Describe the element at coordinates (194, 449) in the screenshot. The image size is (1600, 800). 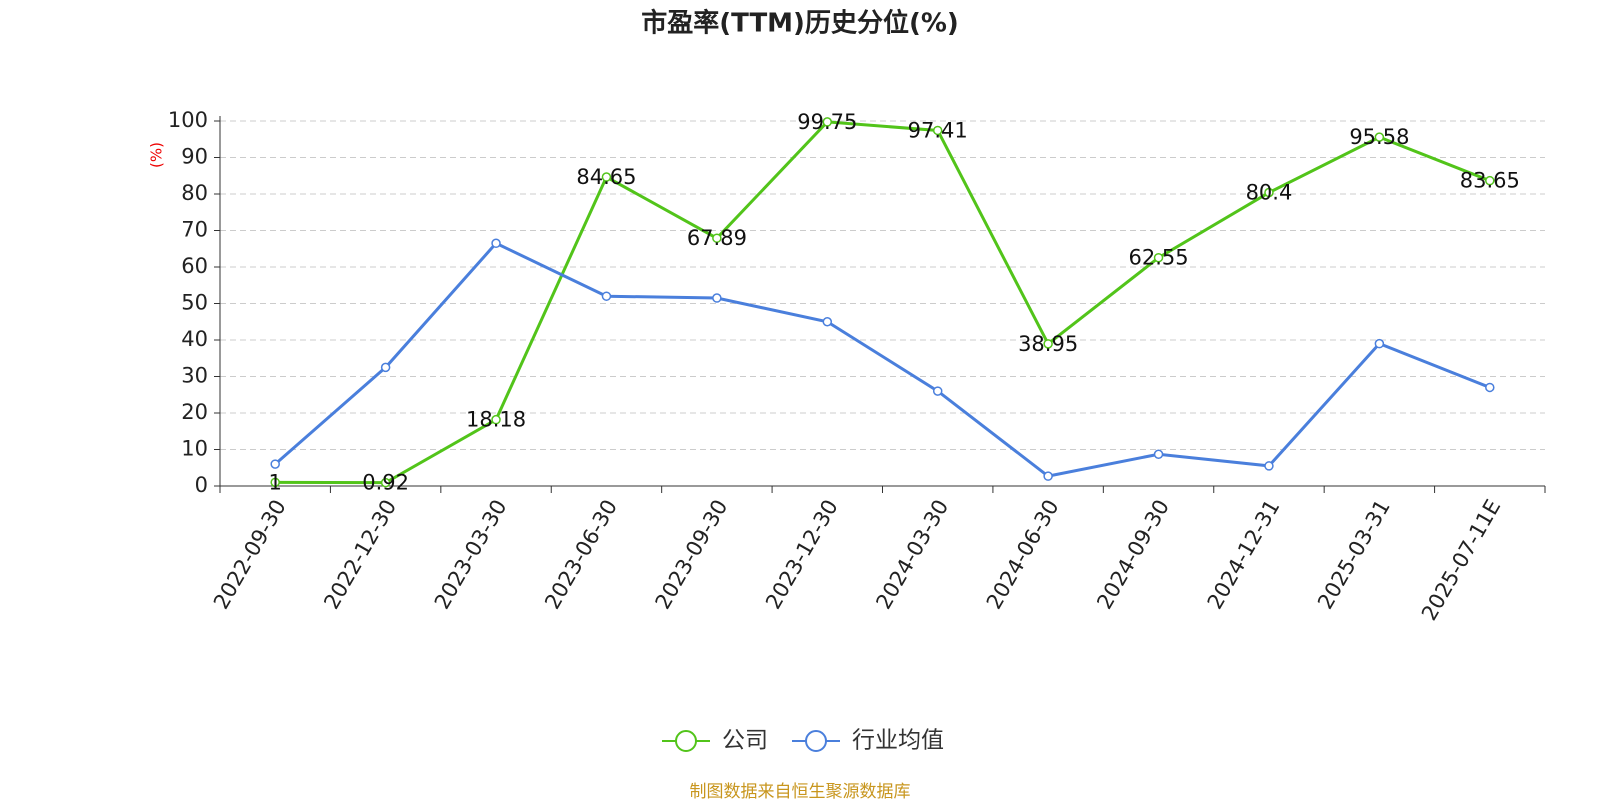
I see `y-tick-label: 10` at that location.